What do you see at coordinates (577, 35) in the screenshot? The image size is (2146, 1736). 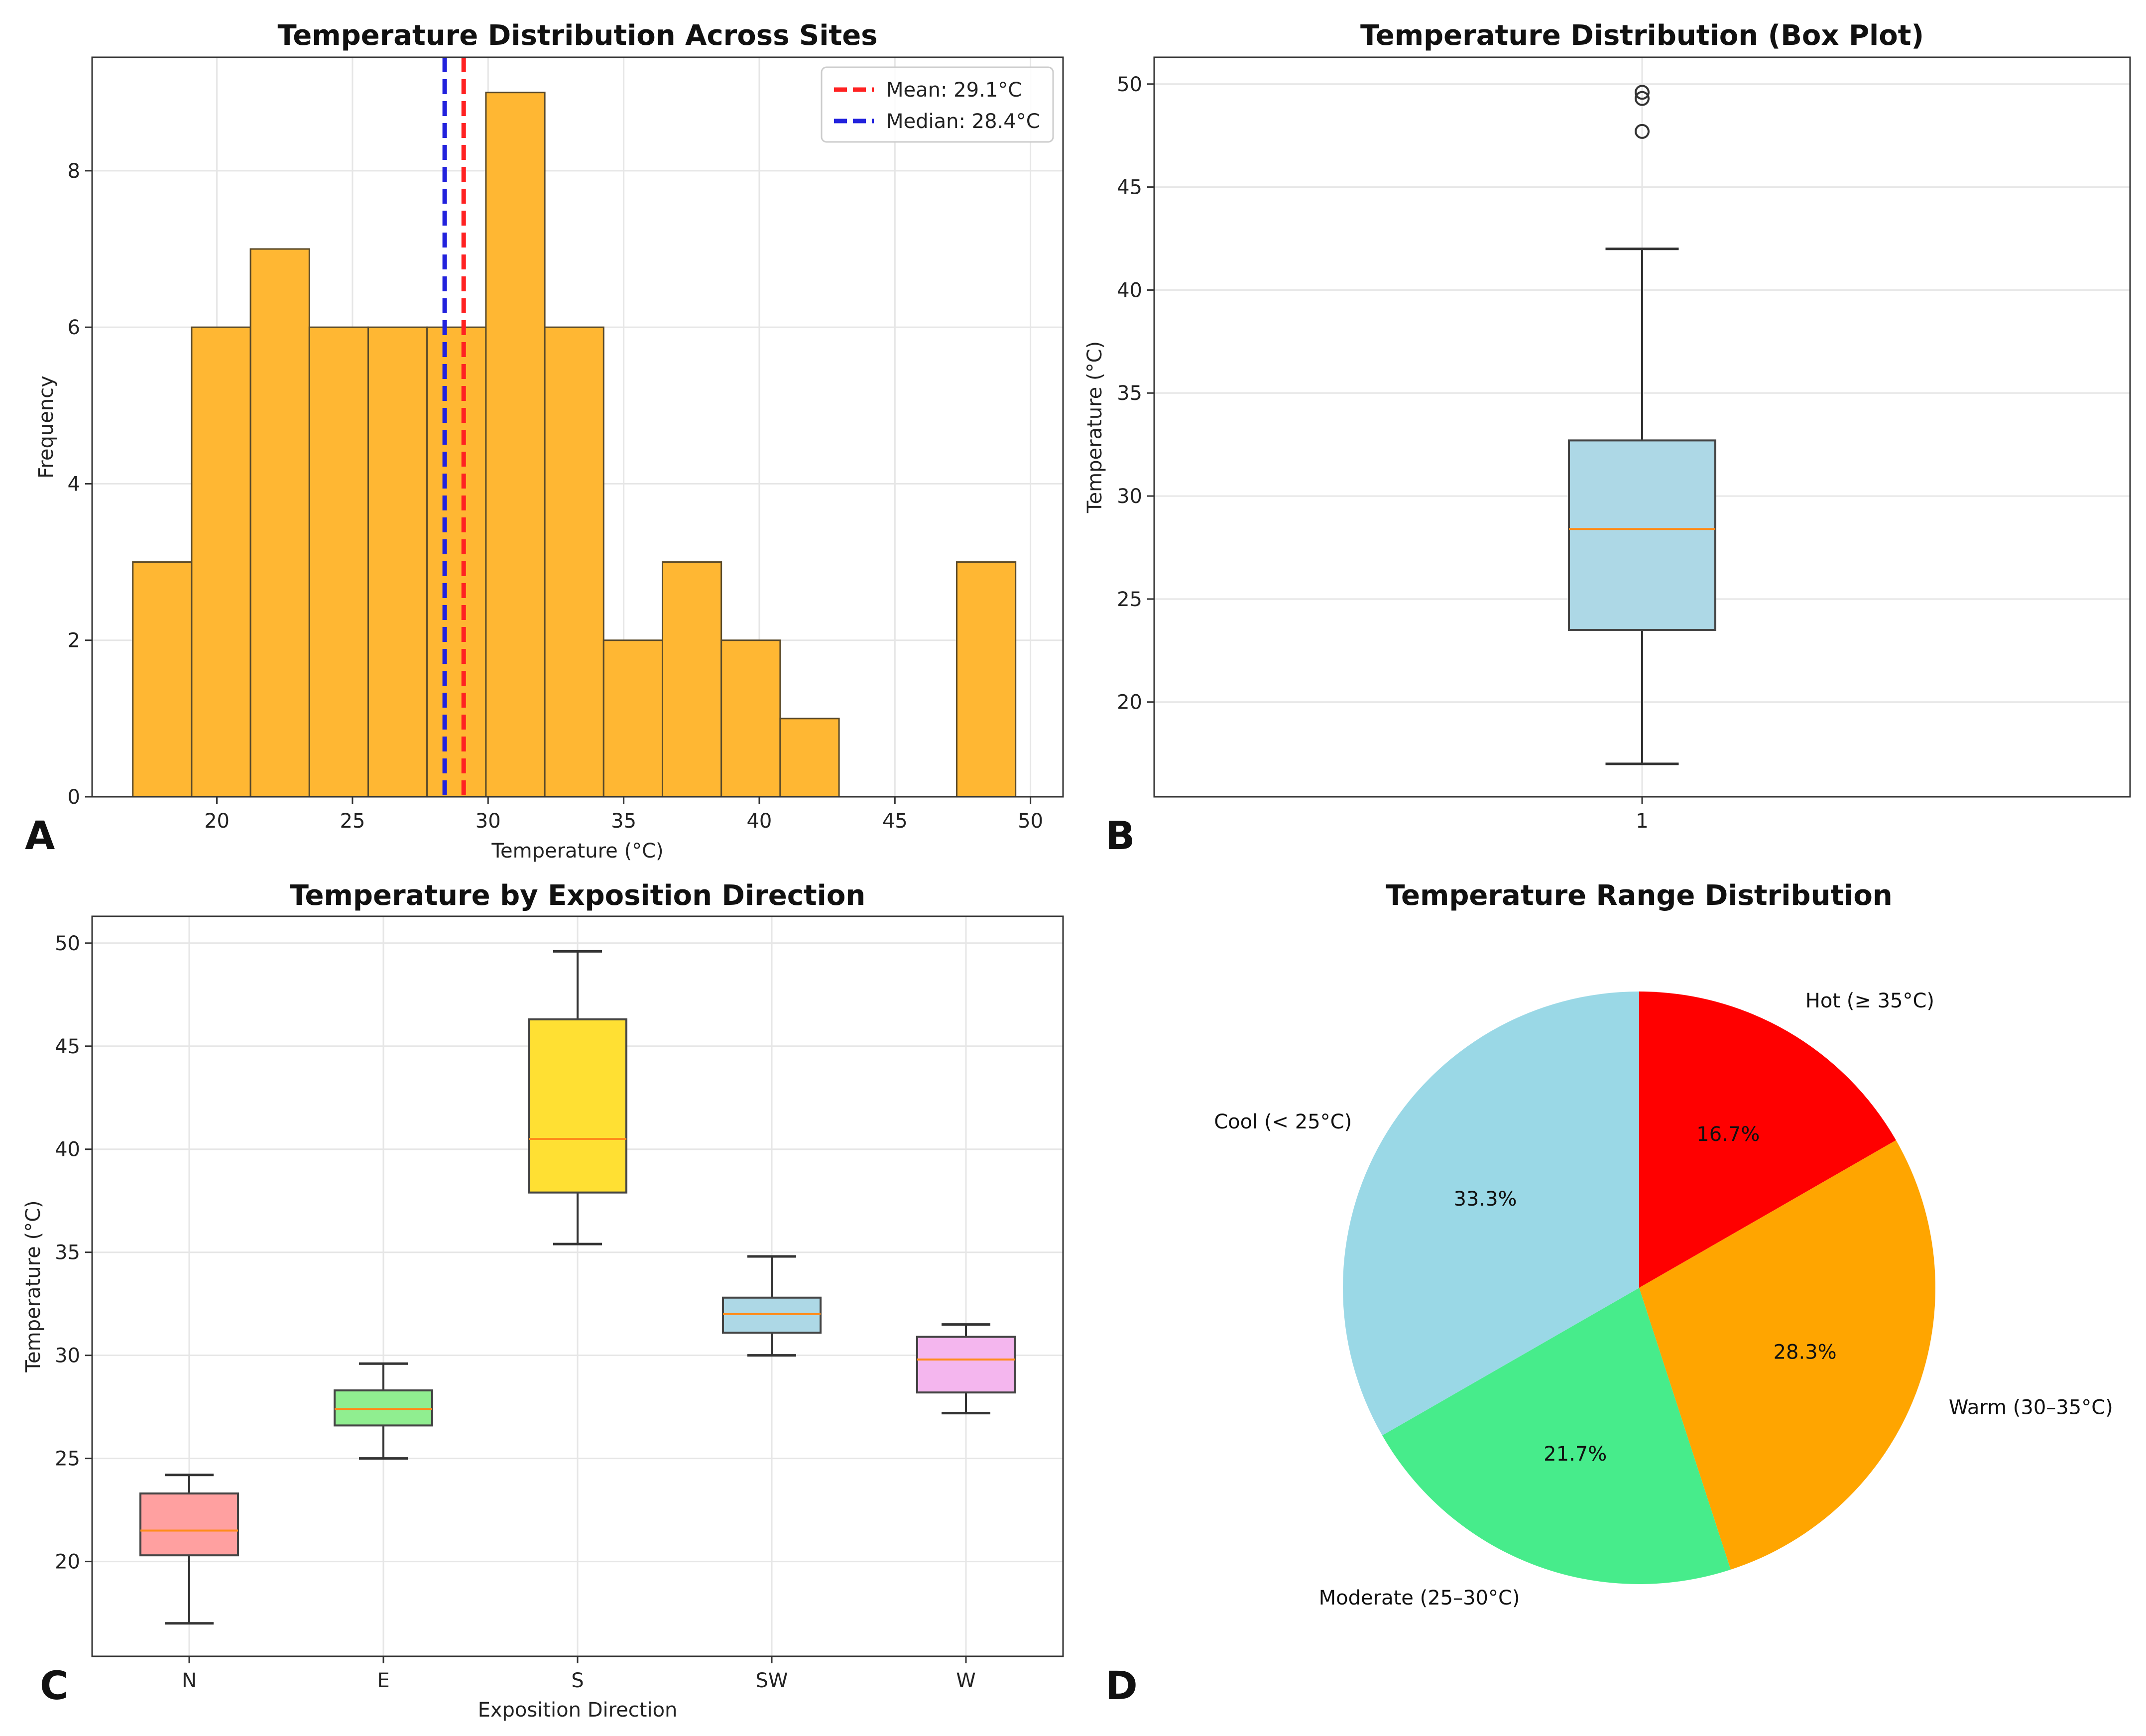 I see `chart-title: Temperature Distribution Across Sites` at bounding box center [577, 35].